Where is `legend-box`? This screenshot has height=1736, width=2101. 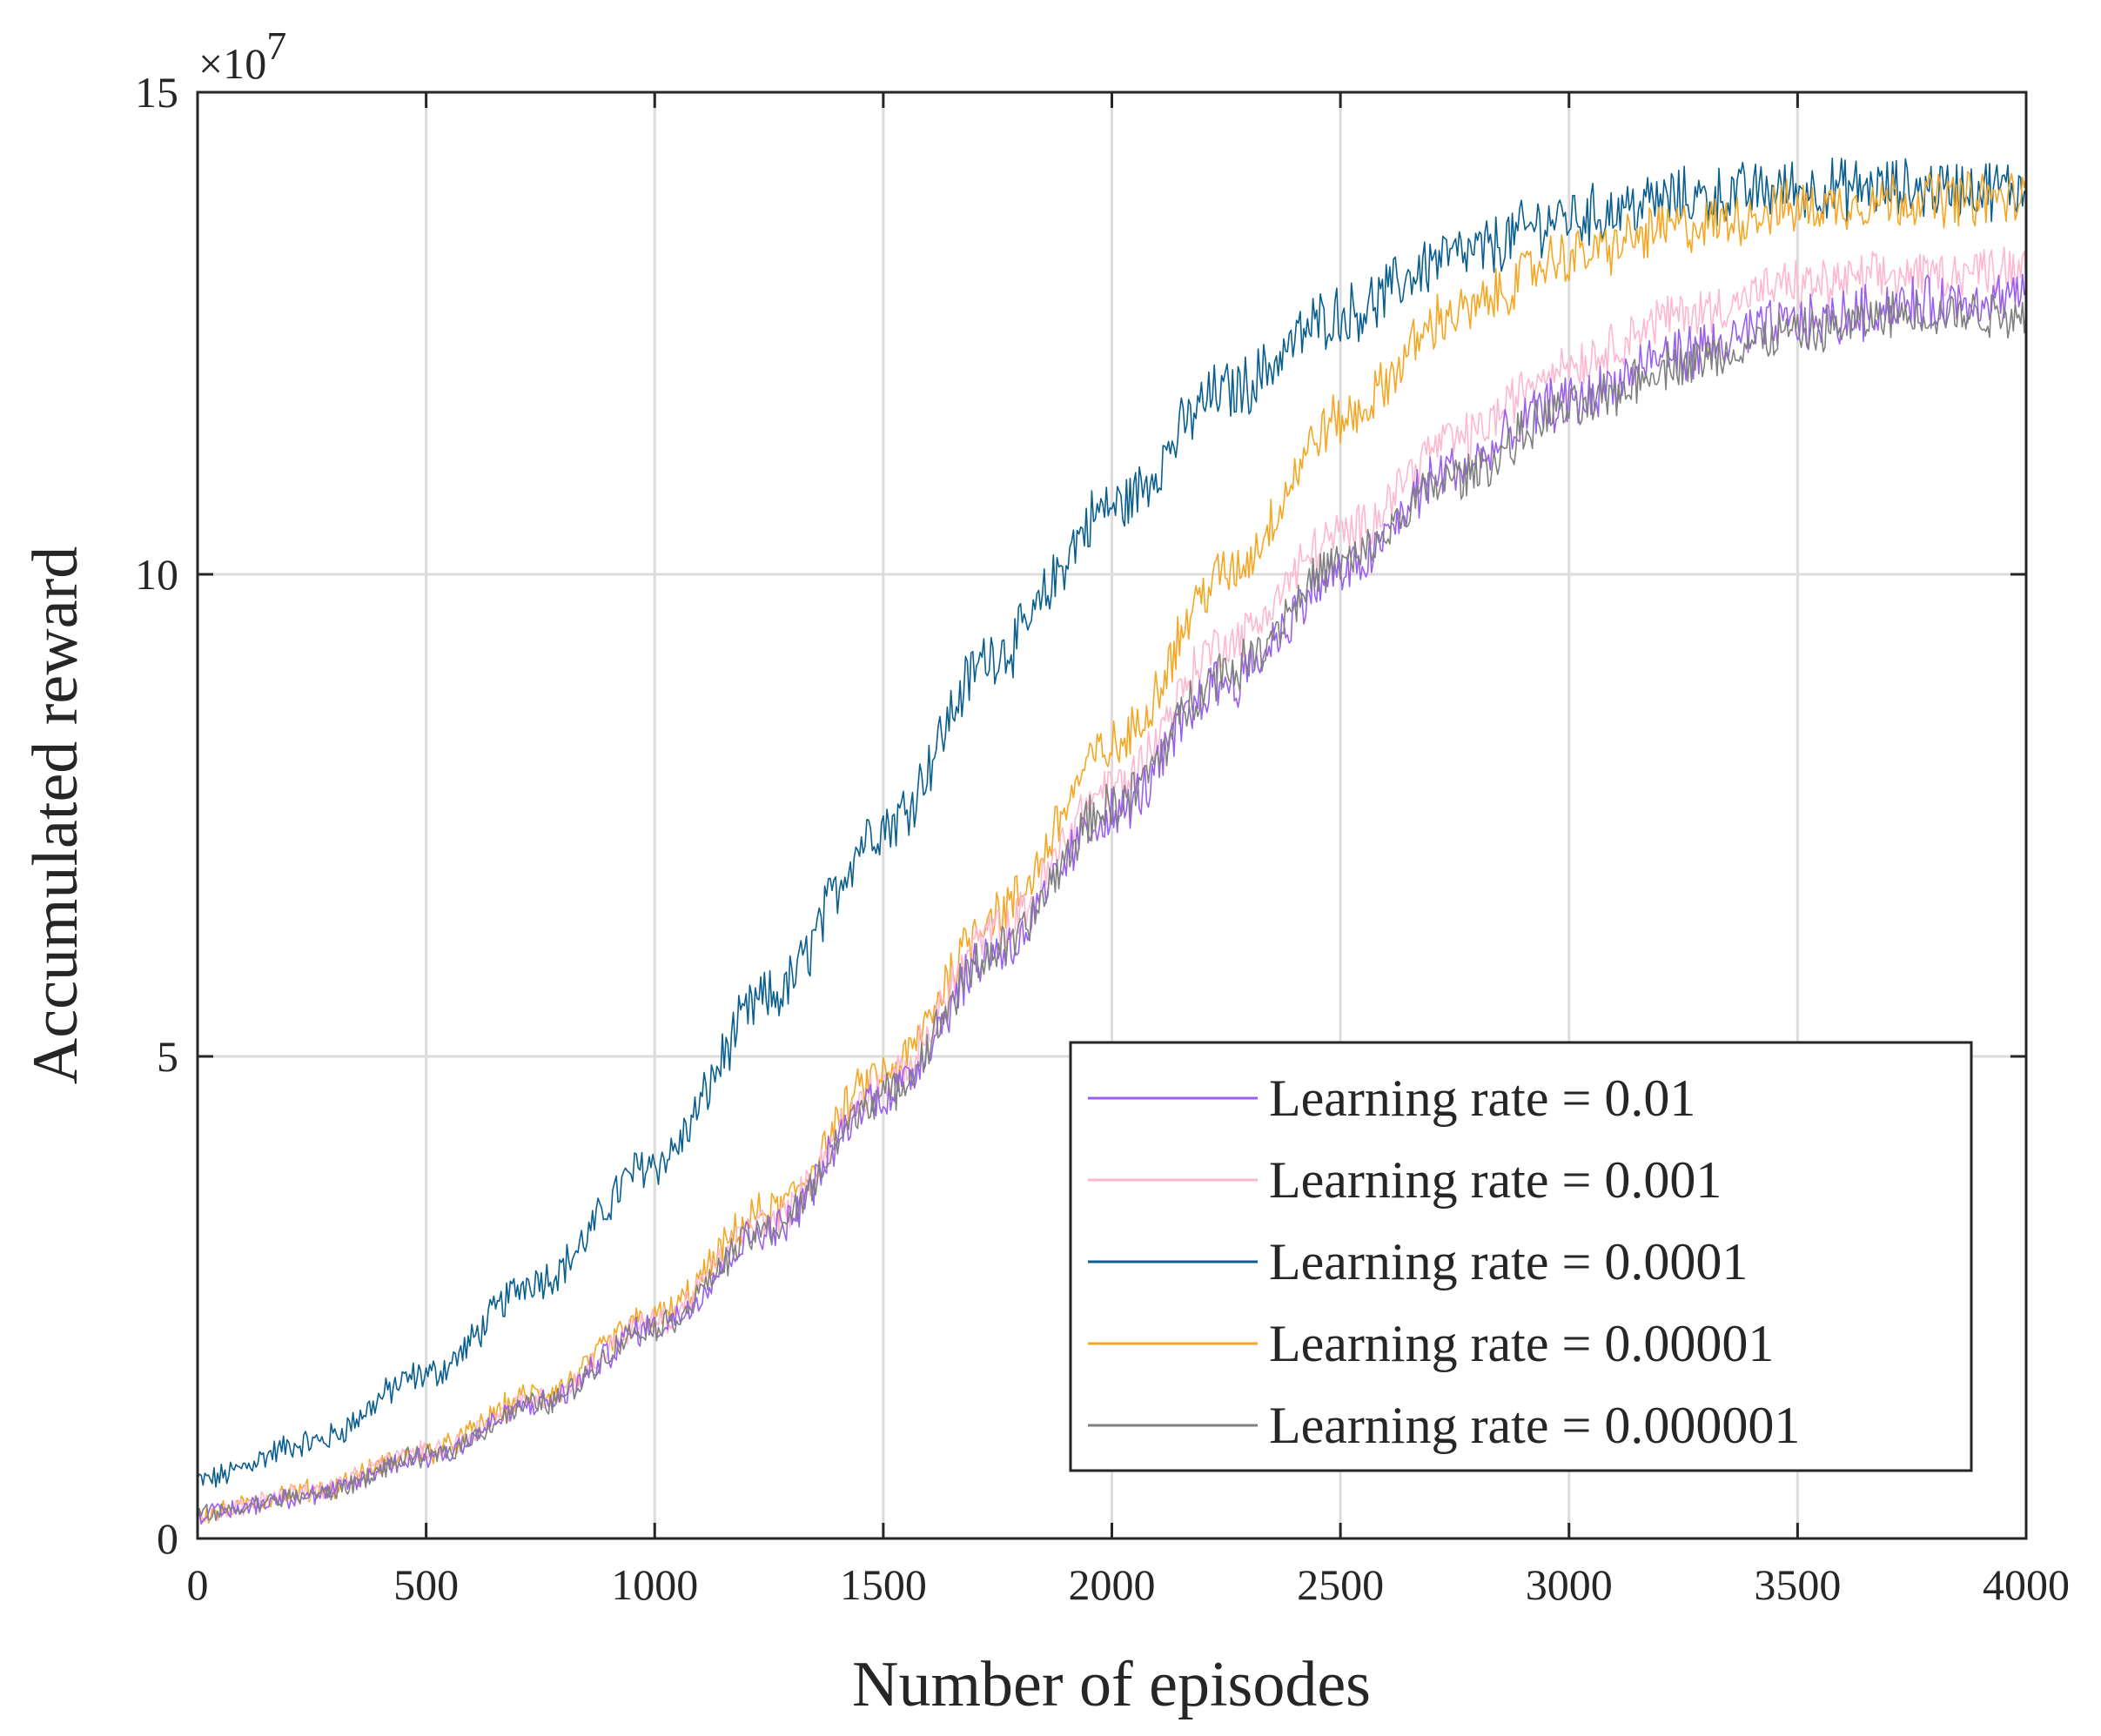
legend-box is located at coordinates (1521, 1256).